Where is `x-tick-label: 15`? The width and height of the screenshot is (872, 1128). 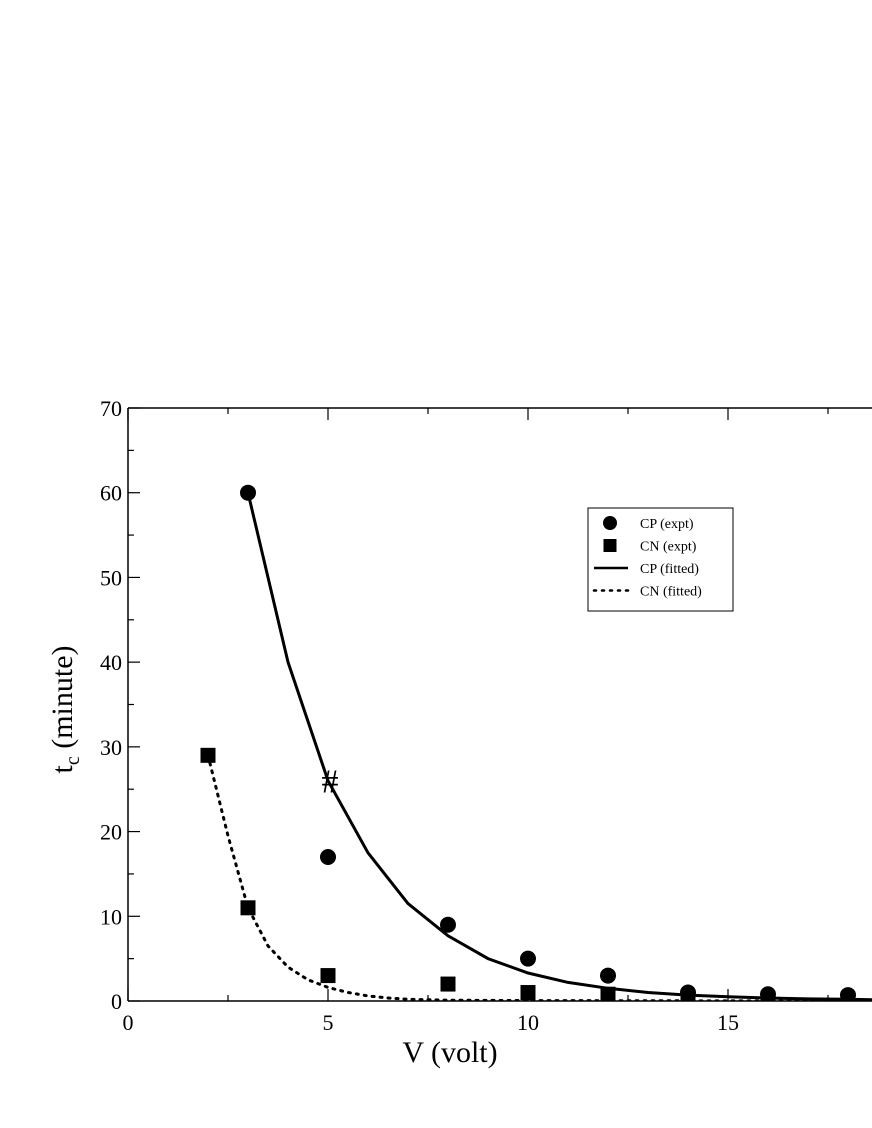 x-tick-label: 15 is located at coordinates (728, 1022).